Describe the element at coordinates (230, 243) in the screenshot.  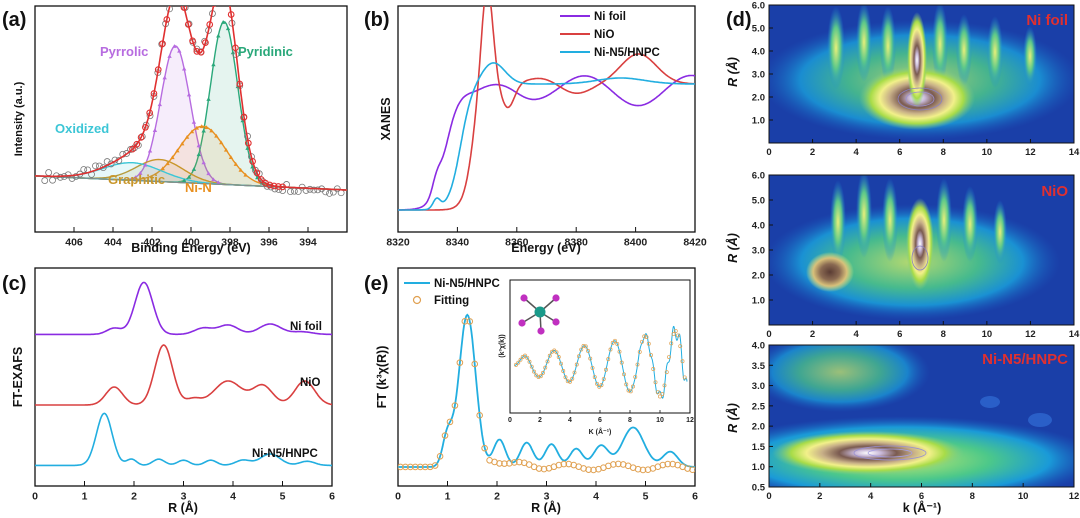
I see `panel-a-x-tick-label: 398` at that location.